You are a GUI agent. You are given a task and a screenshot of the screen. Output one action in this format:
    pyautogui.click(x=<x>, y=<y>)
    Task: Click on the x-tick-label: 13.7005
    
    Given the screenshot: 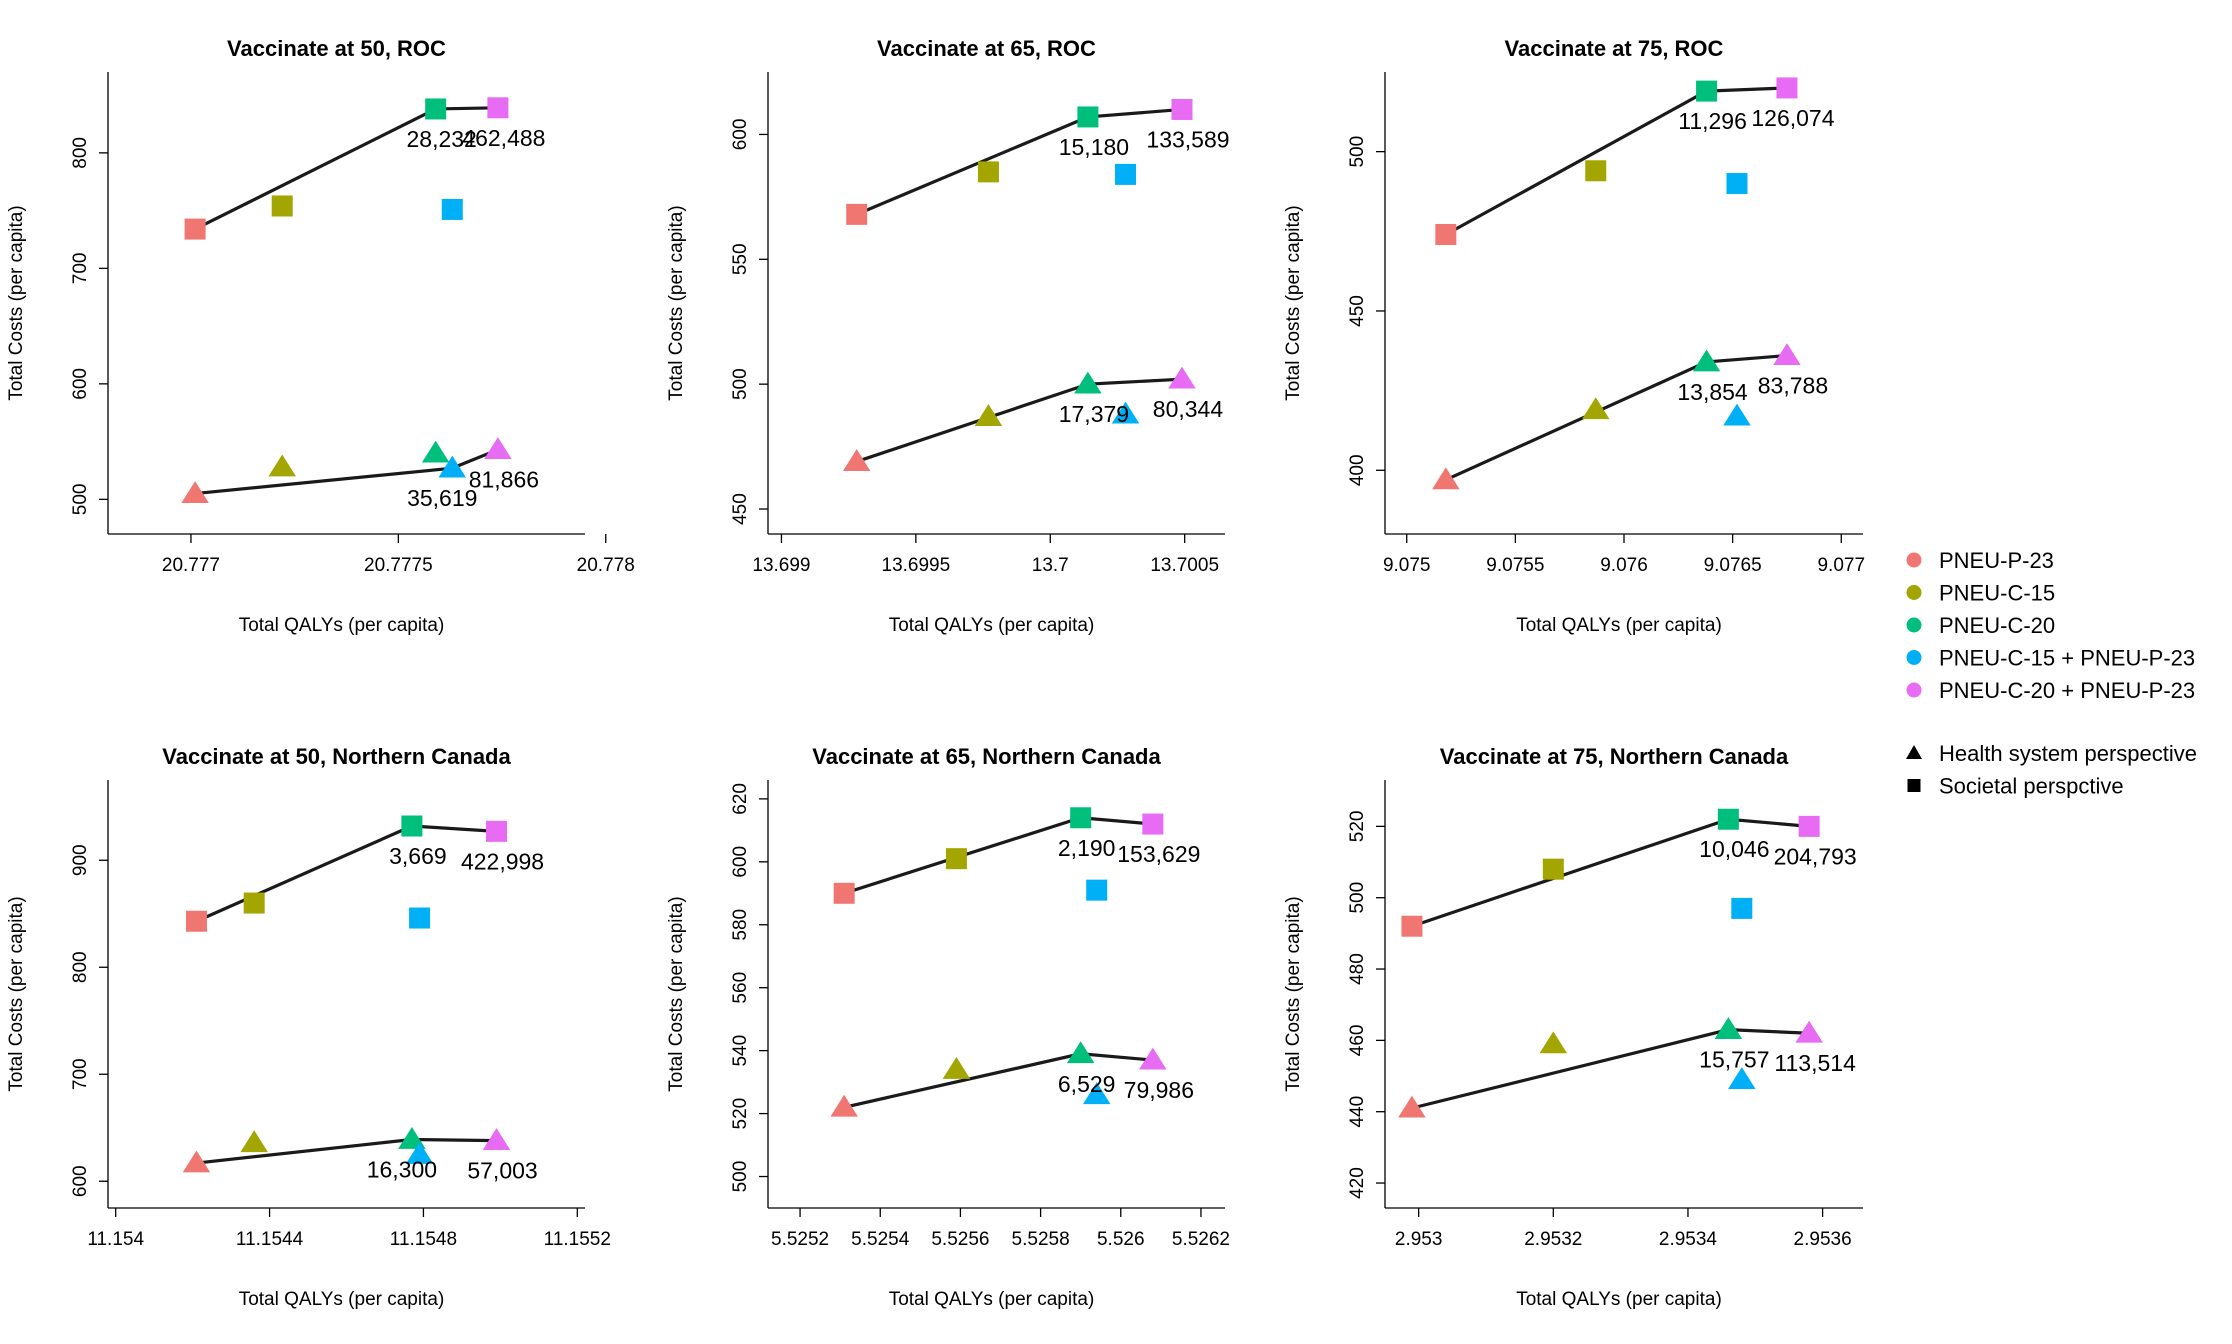 What is the action you would take?
    pyautogui.click(x=1184, y=565)
    